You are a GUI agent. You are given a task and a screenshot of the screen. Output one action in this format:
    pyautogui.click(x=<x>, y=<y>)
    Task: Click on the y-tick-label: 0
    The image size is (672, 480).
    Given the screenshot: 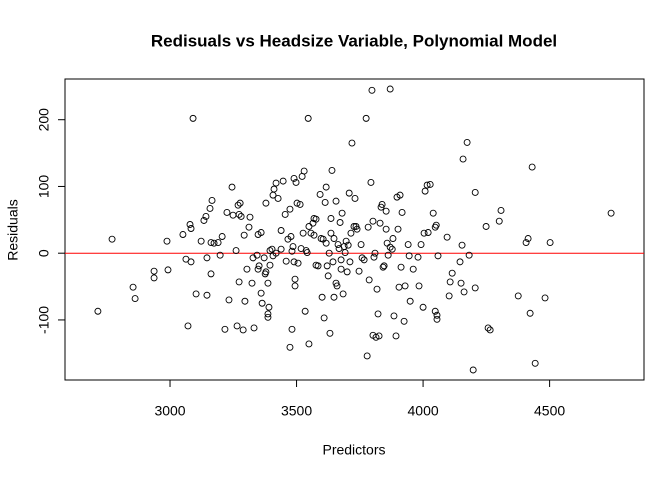 What is the action you would take?
    pyautogui.click(x=44, y=253)
    